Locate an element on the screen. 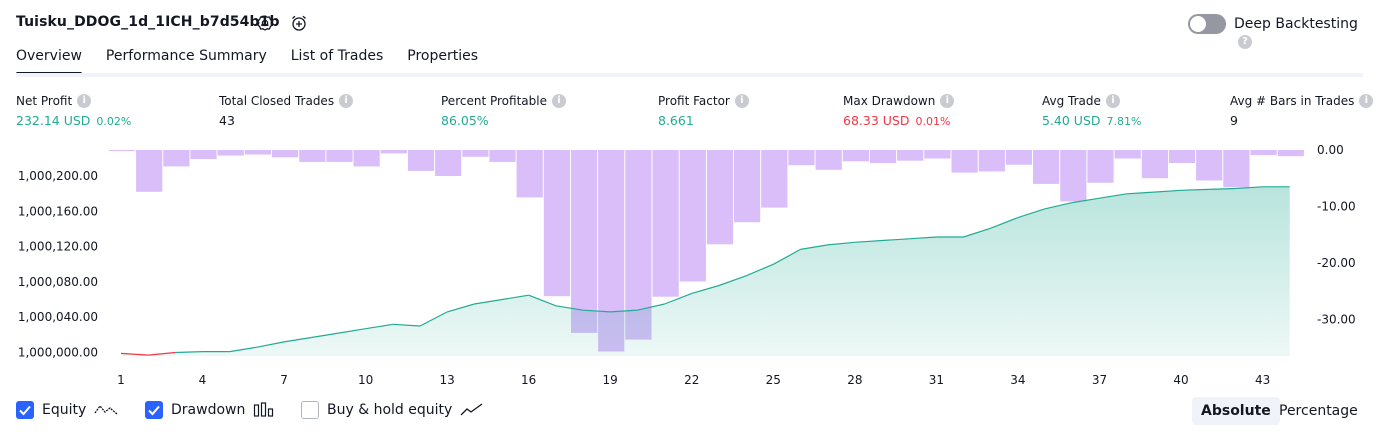  stat-label: Percent Profitable is located at coordinates (494, 101).